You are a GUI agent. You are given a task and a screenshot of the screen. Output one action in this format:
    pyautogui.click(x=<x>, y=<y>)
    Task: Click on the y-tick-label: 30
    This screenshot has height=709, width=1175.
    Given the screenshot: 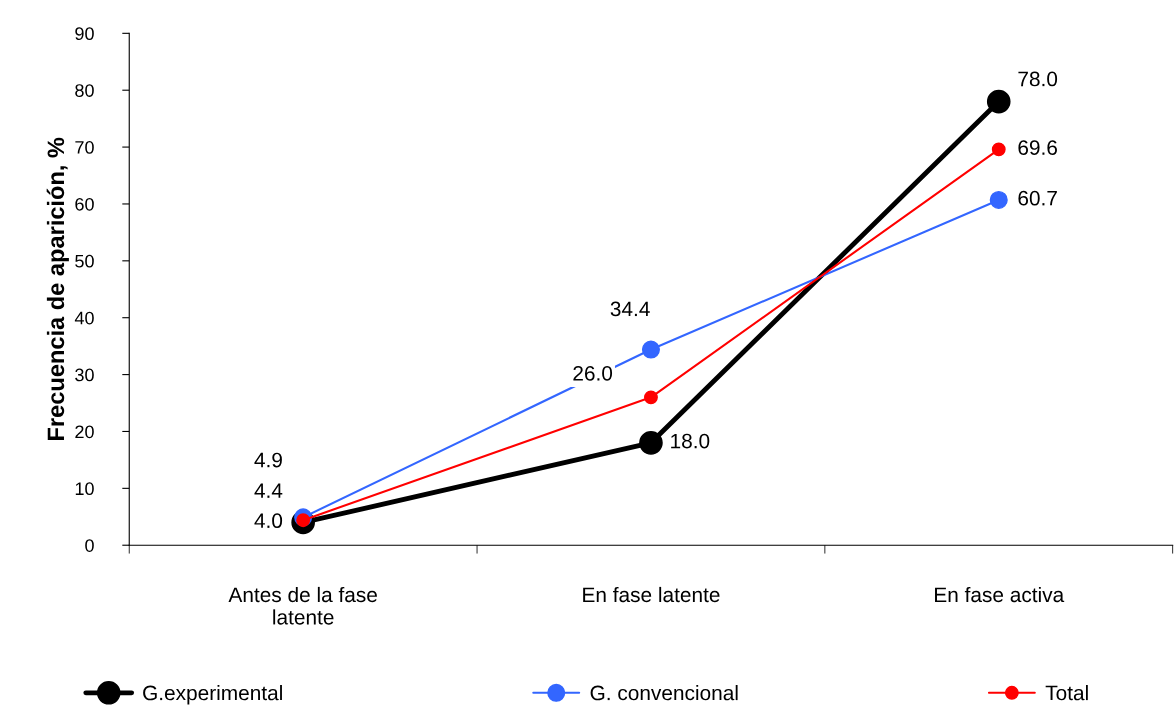 What is the action you would take?
    pyautogui.click(x=84, y=375)
    